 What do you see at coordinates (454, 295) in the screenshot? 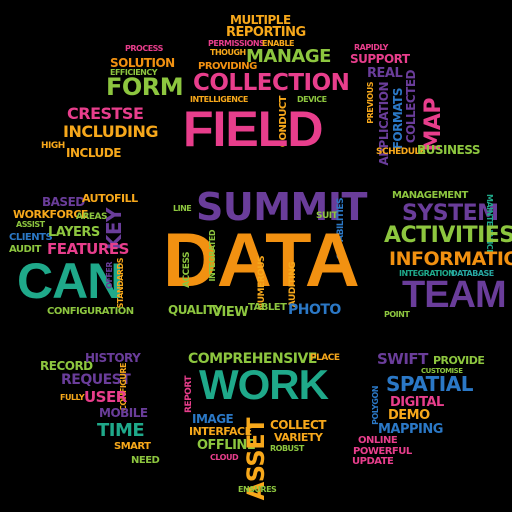
I see `word-team: TEAM` at bounding box center [454, 295].